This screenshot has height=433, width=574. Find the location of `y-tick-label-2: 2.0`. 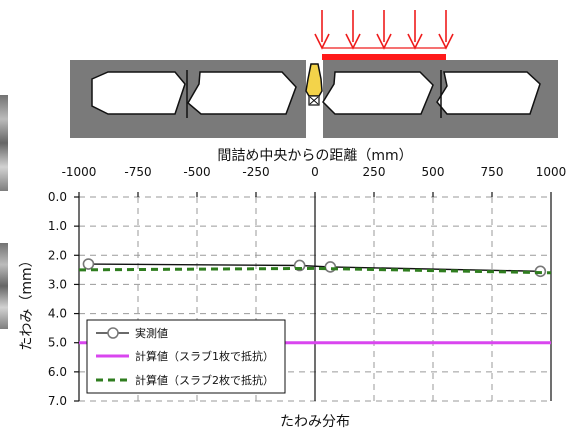

y-tick-label-2: 2.0 is located at coordinates (57, 255).